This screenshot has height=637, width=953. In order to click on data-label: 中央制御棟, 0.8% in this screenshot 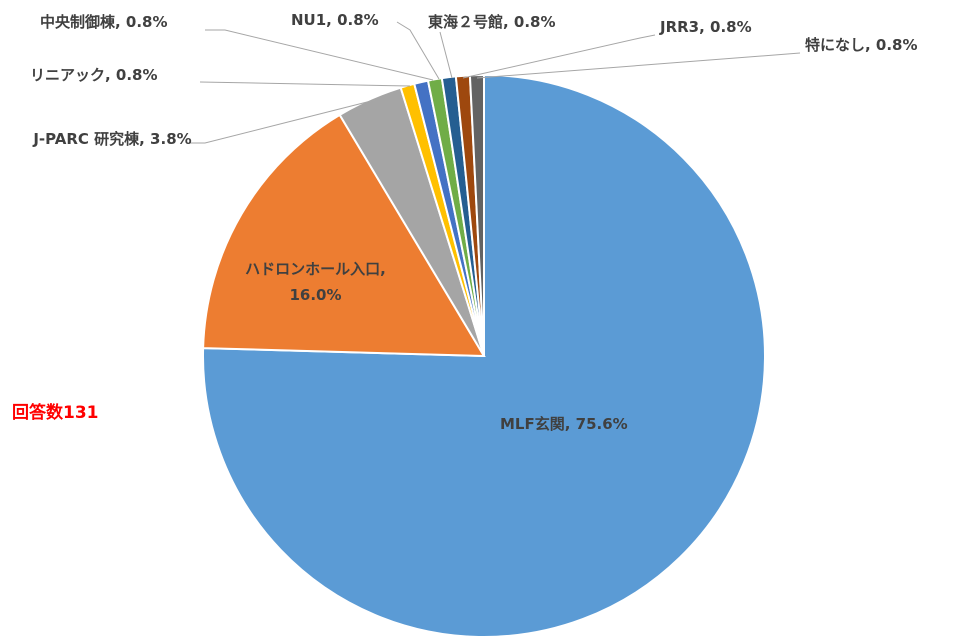, I will do `click(104, 22)`.